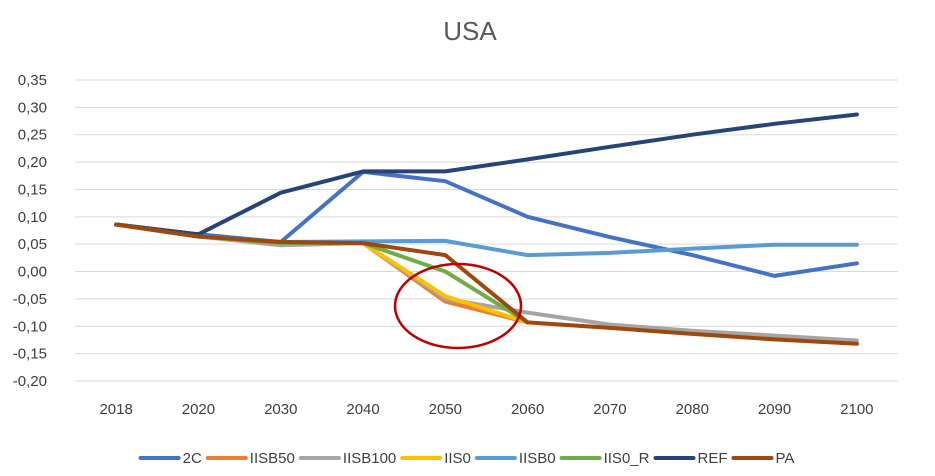  Describe the element at coordinates (170, 458) in the screenshot. I see `legend-item: 2C` at that location.